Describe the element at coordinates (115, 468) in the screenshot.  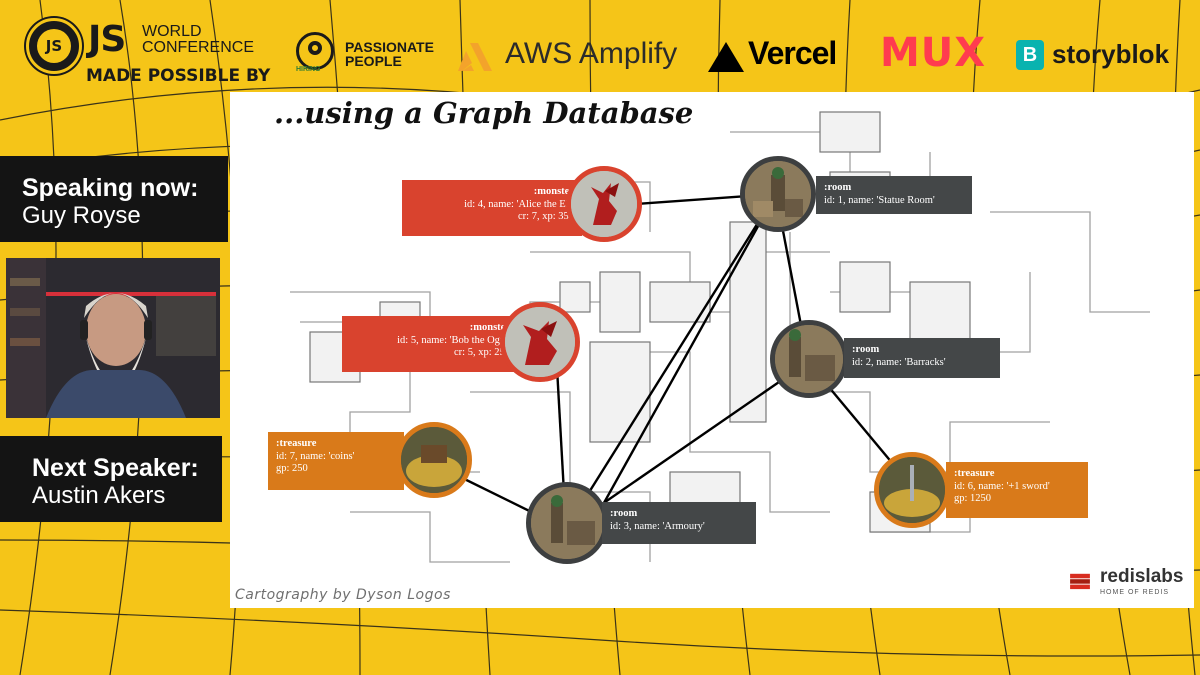
I see `next-speaker-label: Next Speaker:` at that location.